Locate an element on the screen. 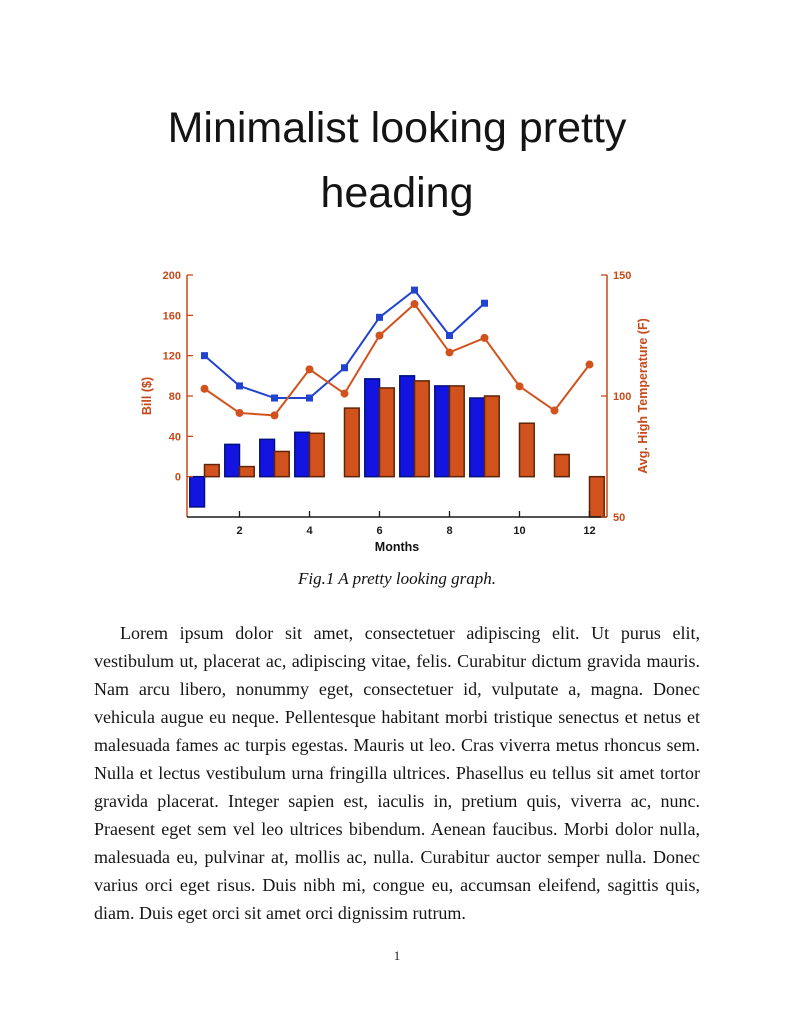 This screenshot has width=794, height=1028. svg-text: 6 is located at coordinates (379, 531).